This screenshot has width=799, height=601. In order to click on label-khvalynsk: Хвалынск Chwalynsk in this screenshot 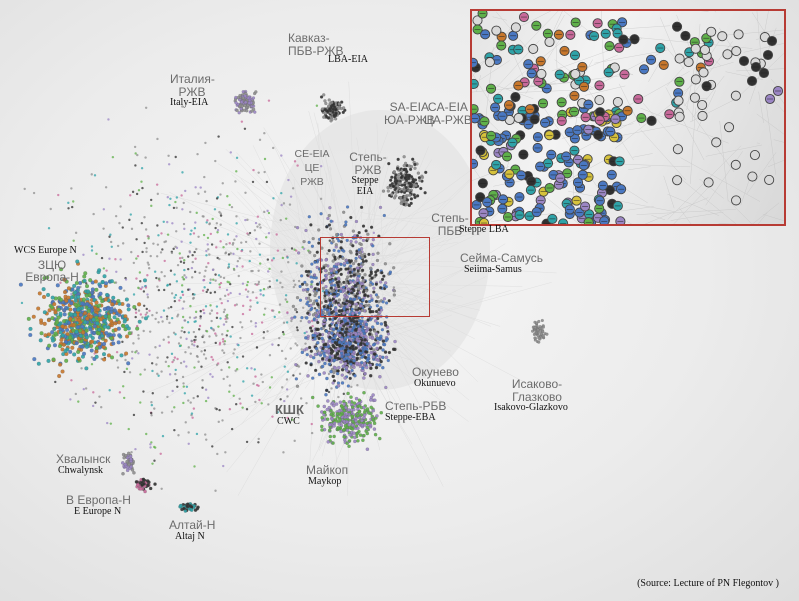, I will do `click(83, 464)`.